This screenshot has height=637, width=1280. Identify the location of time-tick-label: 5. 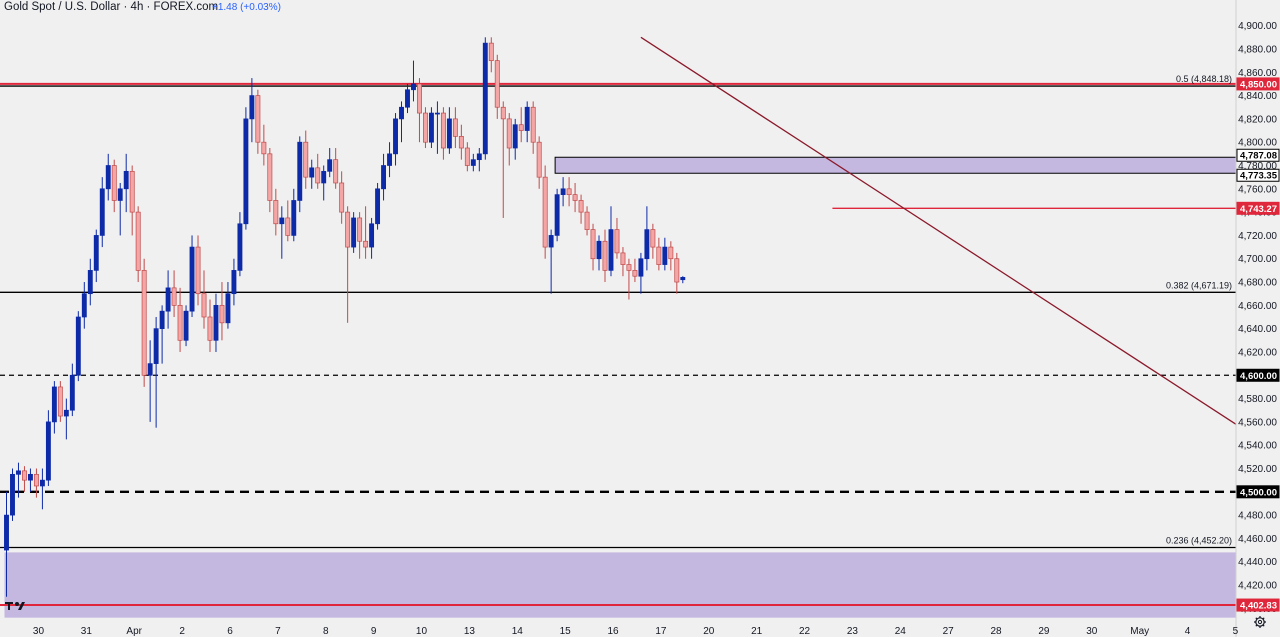
(1236, 631).